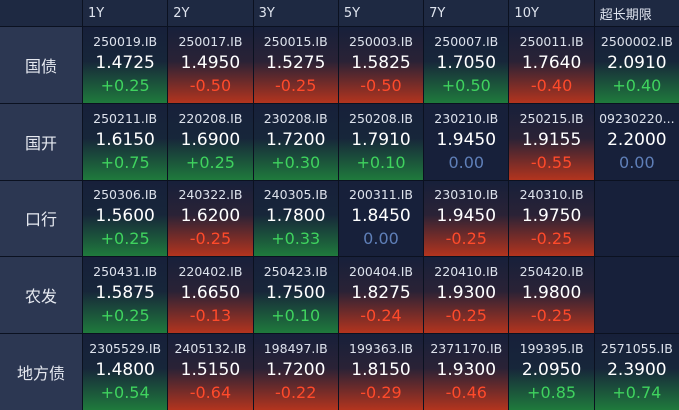 This screenshot has height=410, width=679. I want to click on quote-cell: 250015.IB 1.5275 -0.25, so click(295, 65).